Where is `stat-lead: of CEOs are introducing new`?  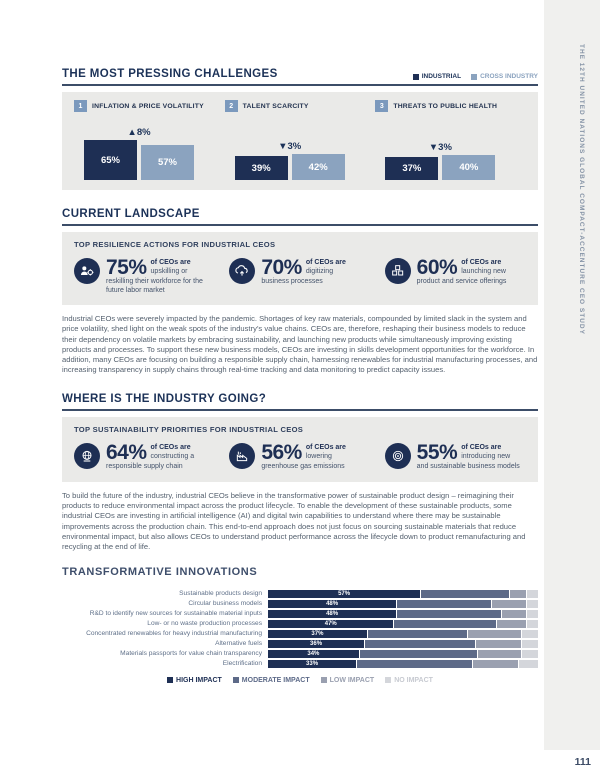
stat-lead: of CEOs are introducing new is located at coordinates (485, 452).